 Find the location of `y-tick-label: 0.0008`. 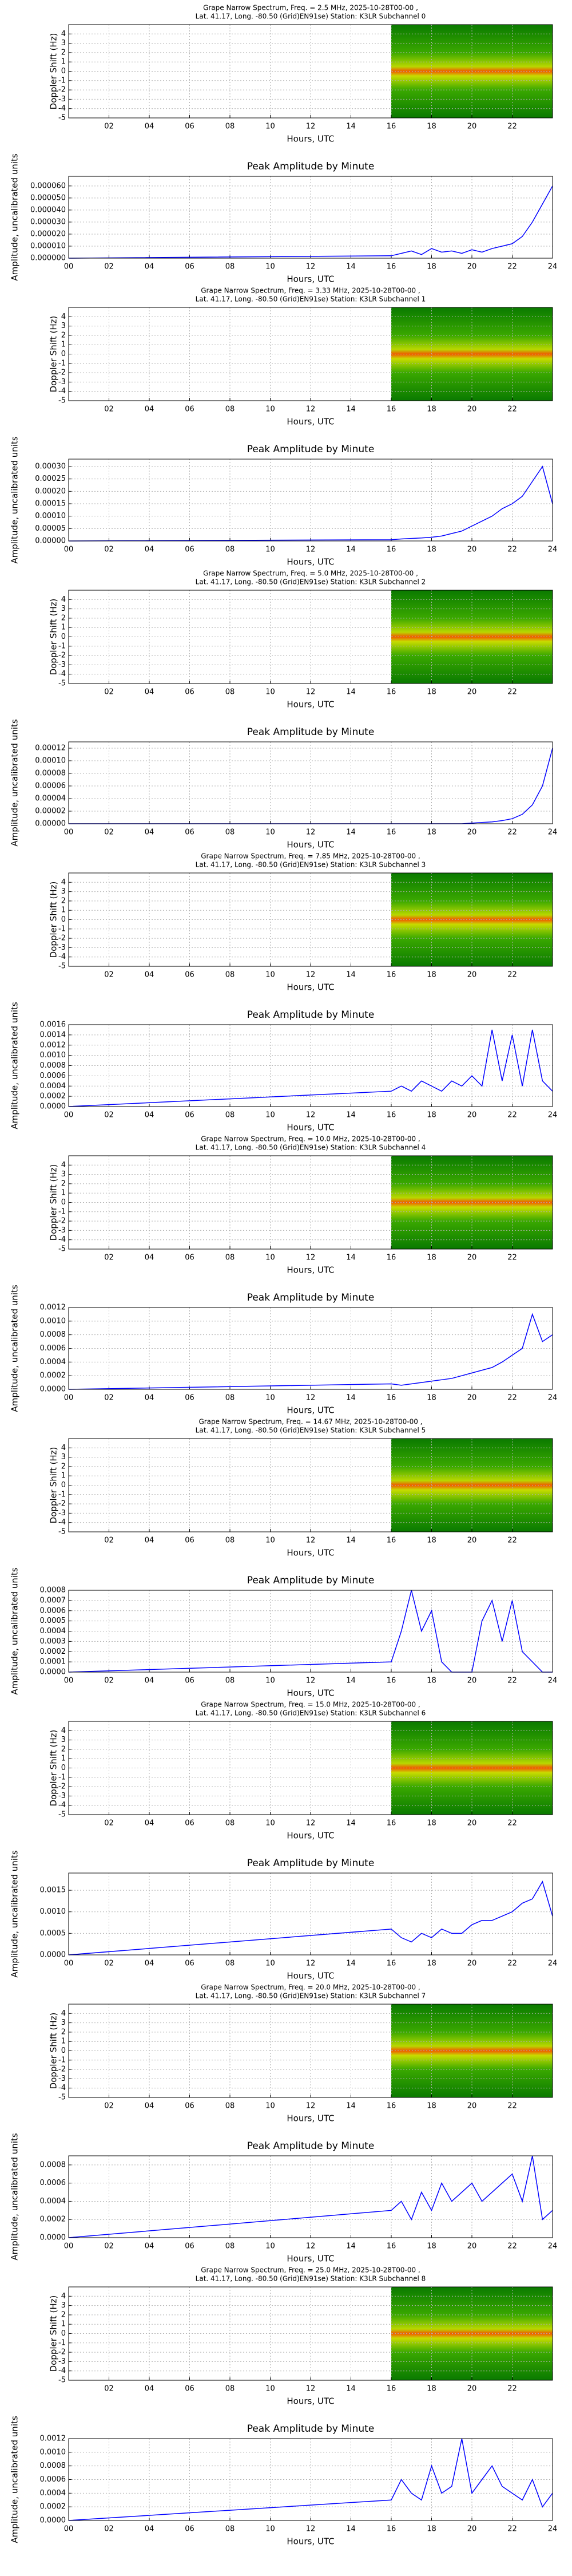

y-tick-label: 0.0008 is located at coordinates (53, 2466).